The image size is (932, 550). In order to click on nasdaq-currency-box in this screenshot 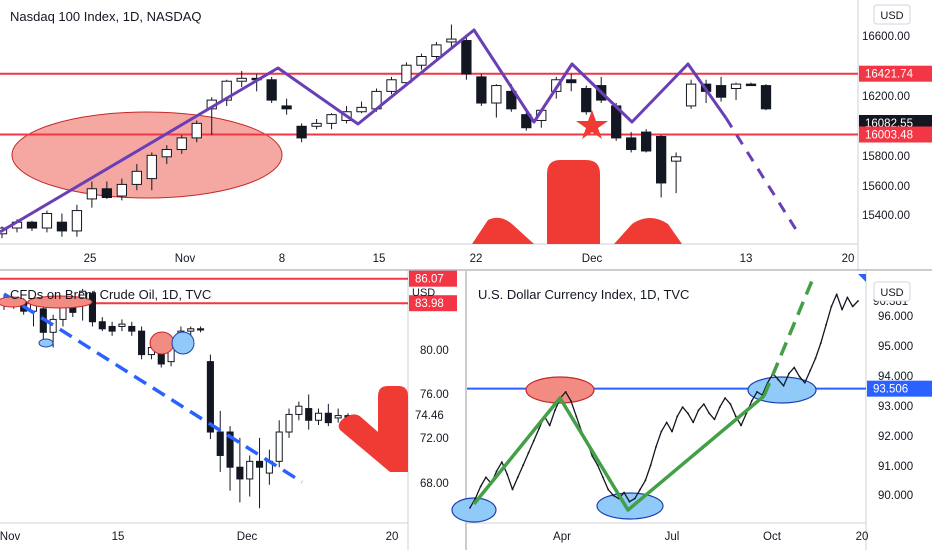, I will do `click(892, 14)`.